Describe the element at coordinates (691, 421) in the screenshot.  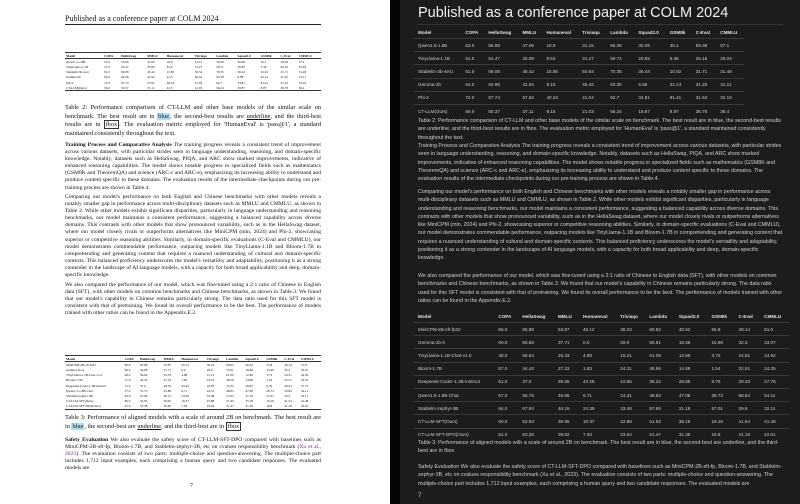
I see `score-cell: 35.18` at that location.